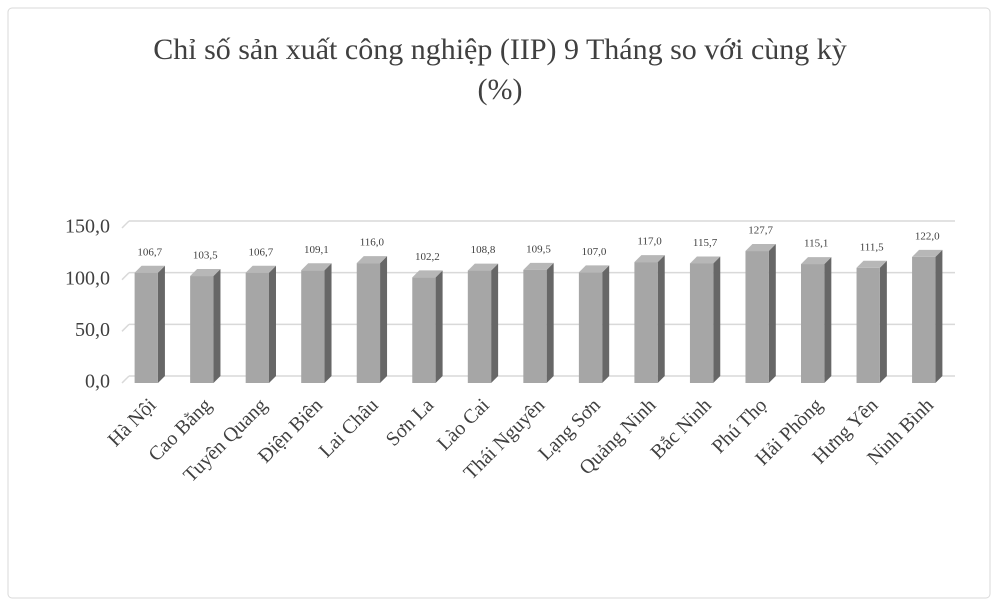 This screenshot has height=613, width=1000. Describe the element at coordinates (87, 227) in the screenshot. I see `y-tick-label: 150,0` at that location.